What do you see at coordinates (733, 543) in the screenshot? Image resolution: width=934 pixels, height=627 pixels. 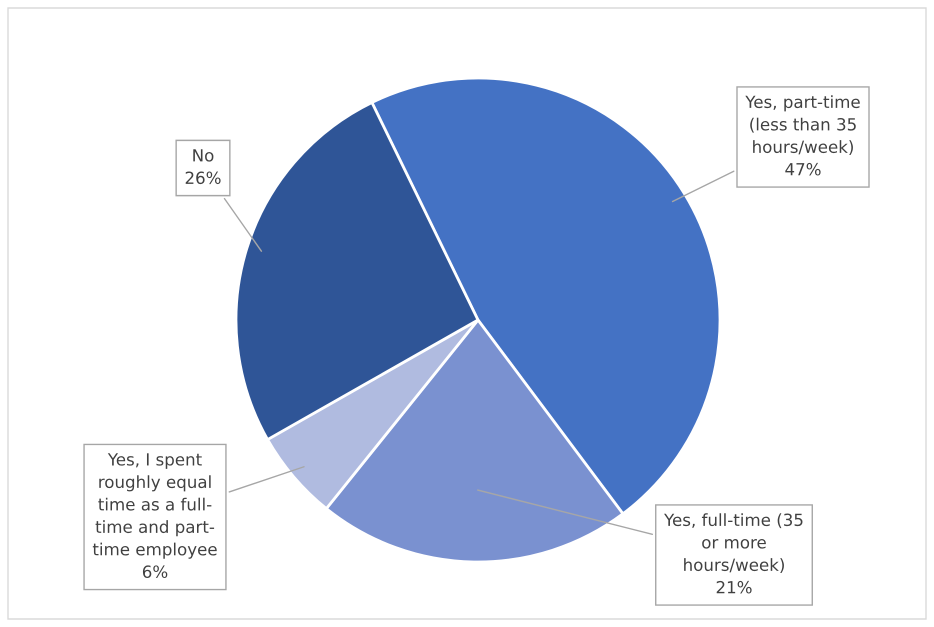 I see `slice-label: Yes, full-time (35 or more hours/week)` at bounding box center [733, 543].